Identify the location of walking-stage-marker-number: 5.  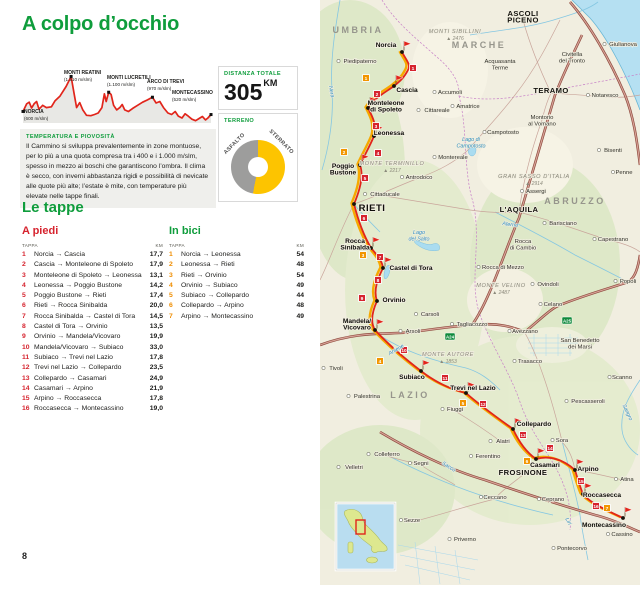
(365, 179).